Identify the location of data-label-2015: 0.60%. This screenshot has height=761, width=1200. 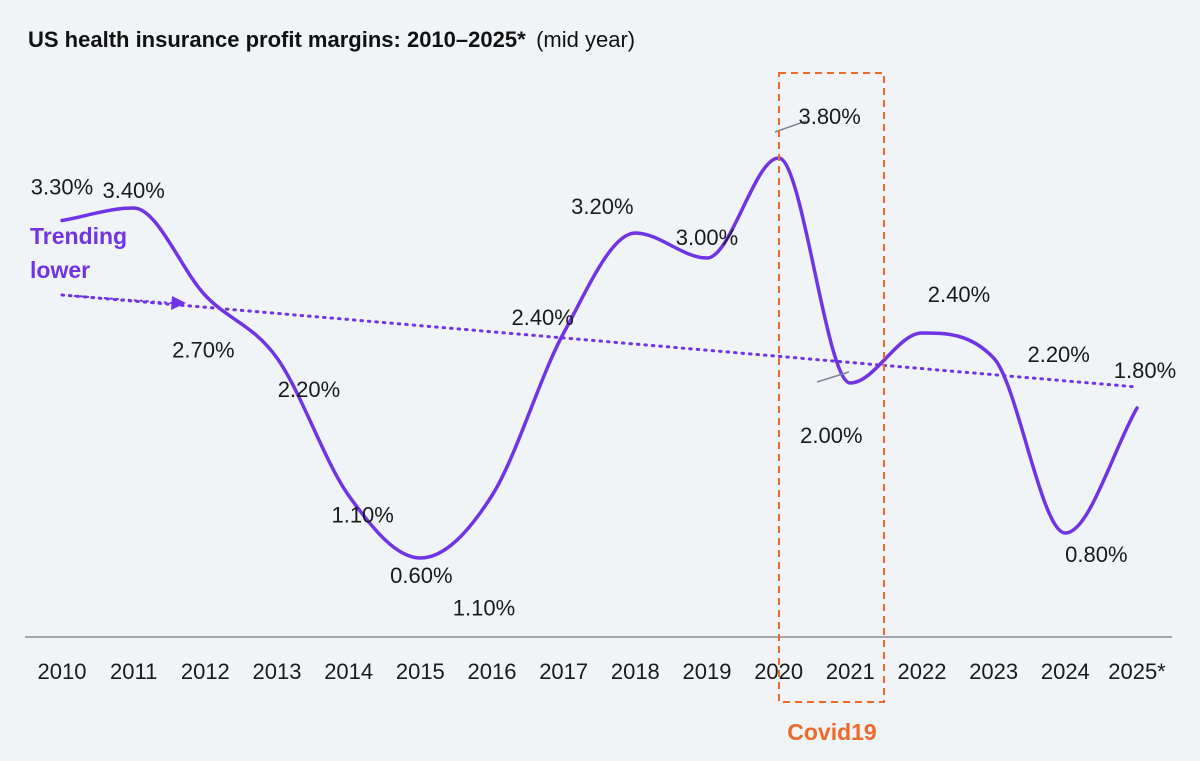
(421, 575).